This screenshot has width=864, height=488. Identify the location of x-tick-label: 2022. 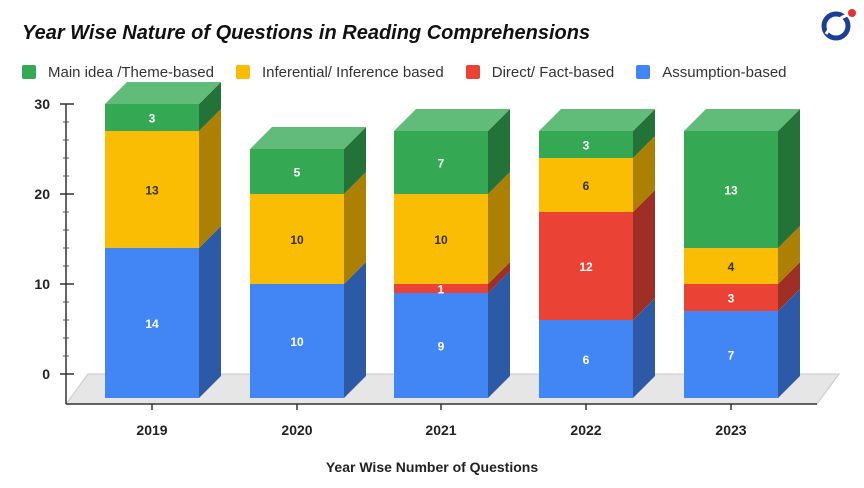
(585, 430).